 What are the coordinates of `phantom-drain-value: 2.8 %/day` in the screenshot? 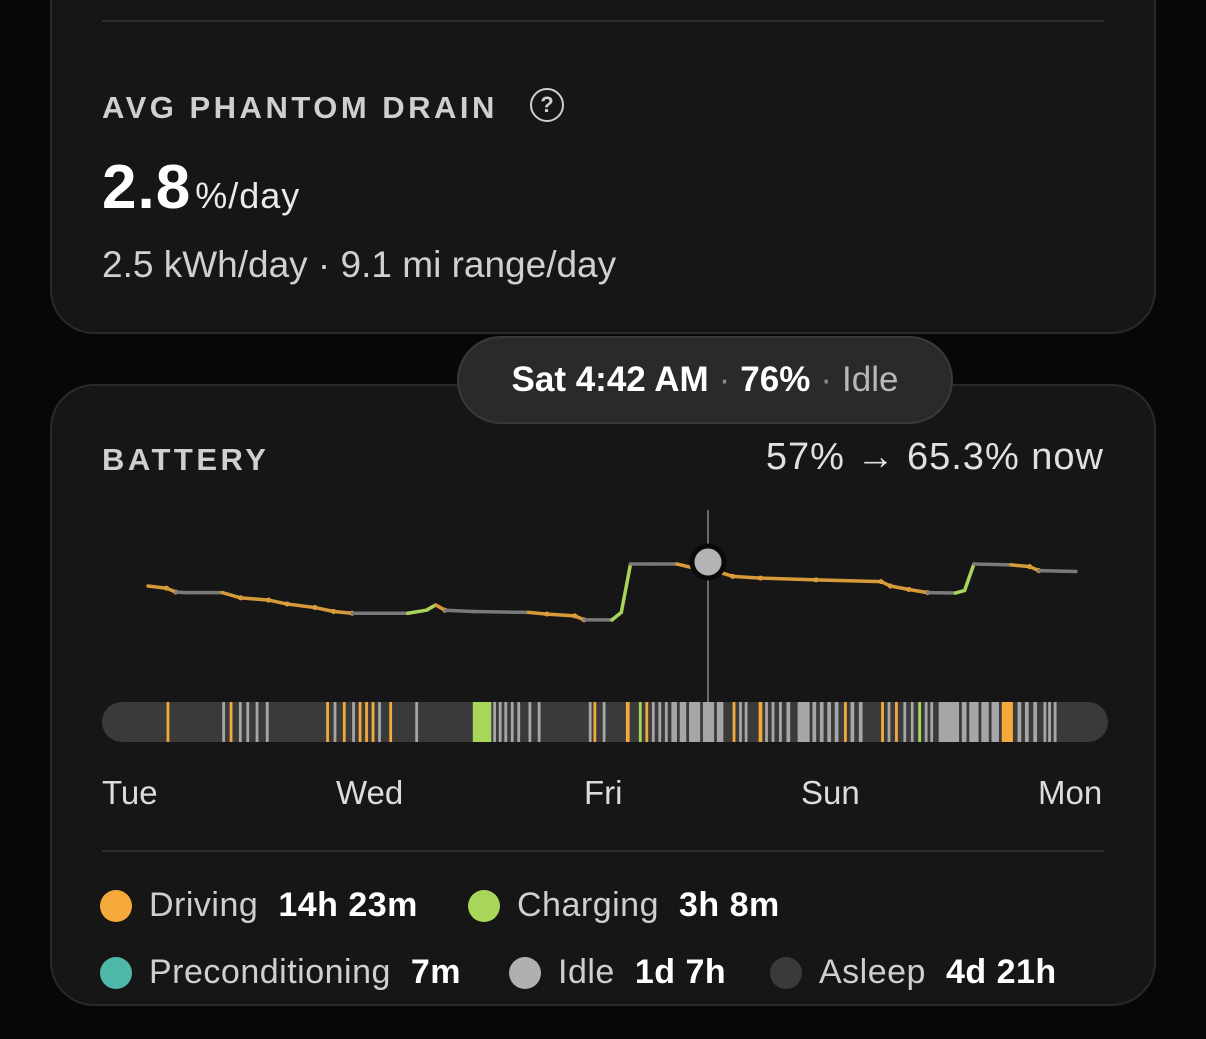 It's located at (201, 187).